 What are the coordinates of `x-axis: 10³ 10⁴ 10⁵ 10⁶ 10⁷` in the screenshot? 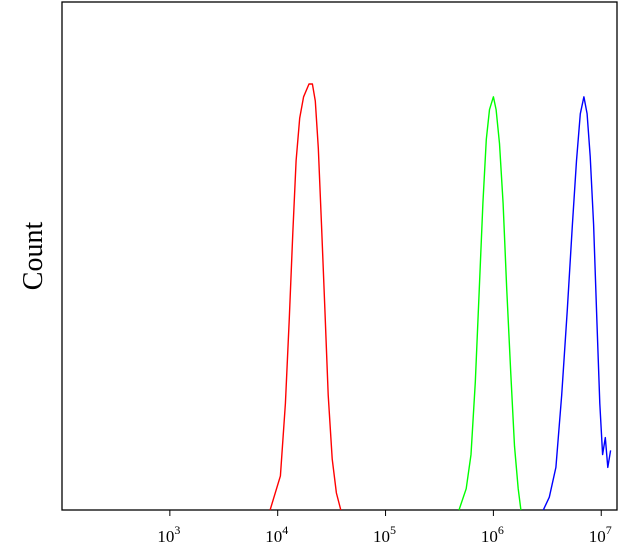 It's located at (384, 528).